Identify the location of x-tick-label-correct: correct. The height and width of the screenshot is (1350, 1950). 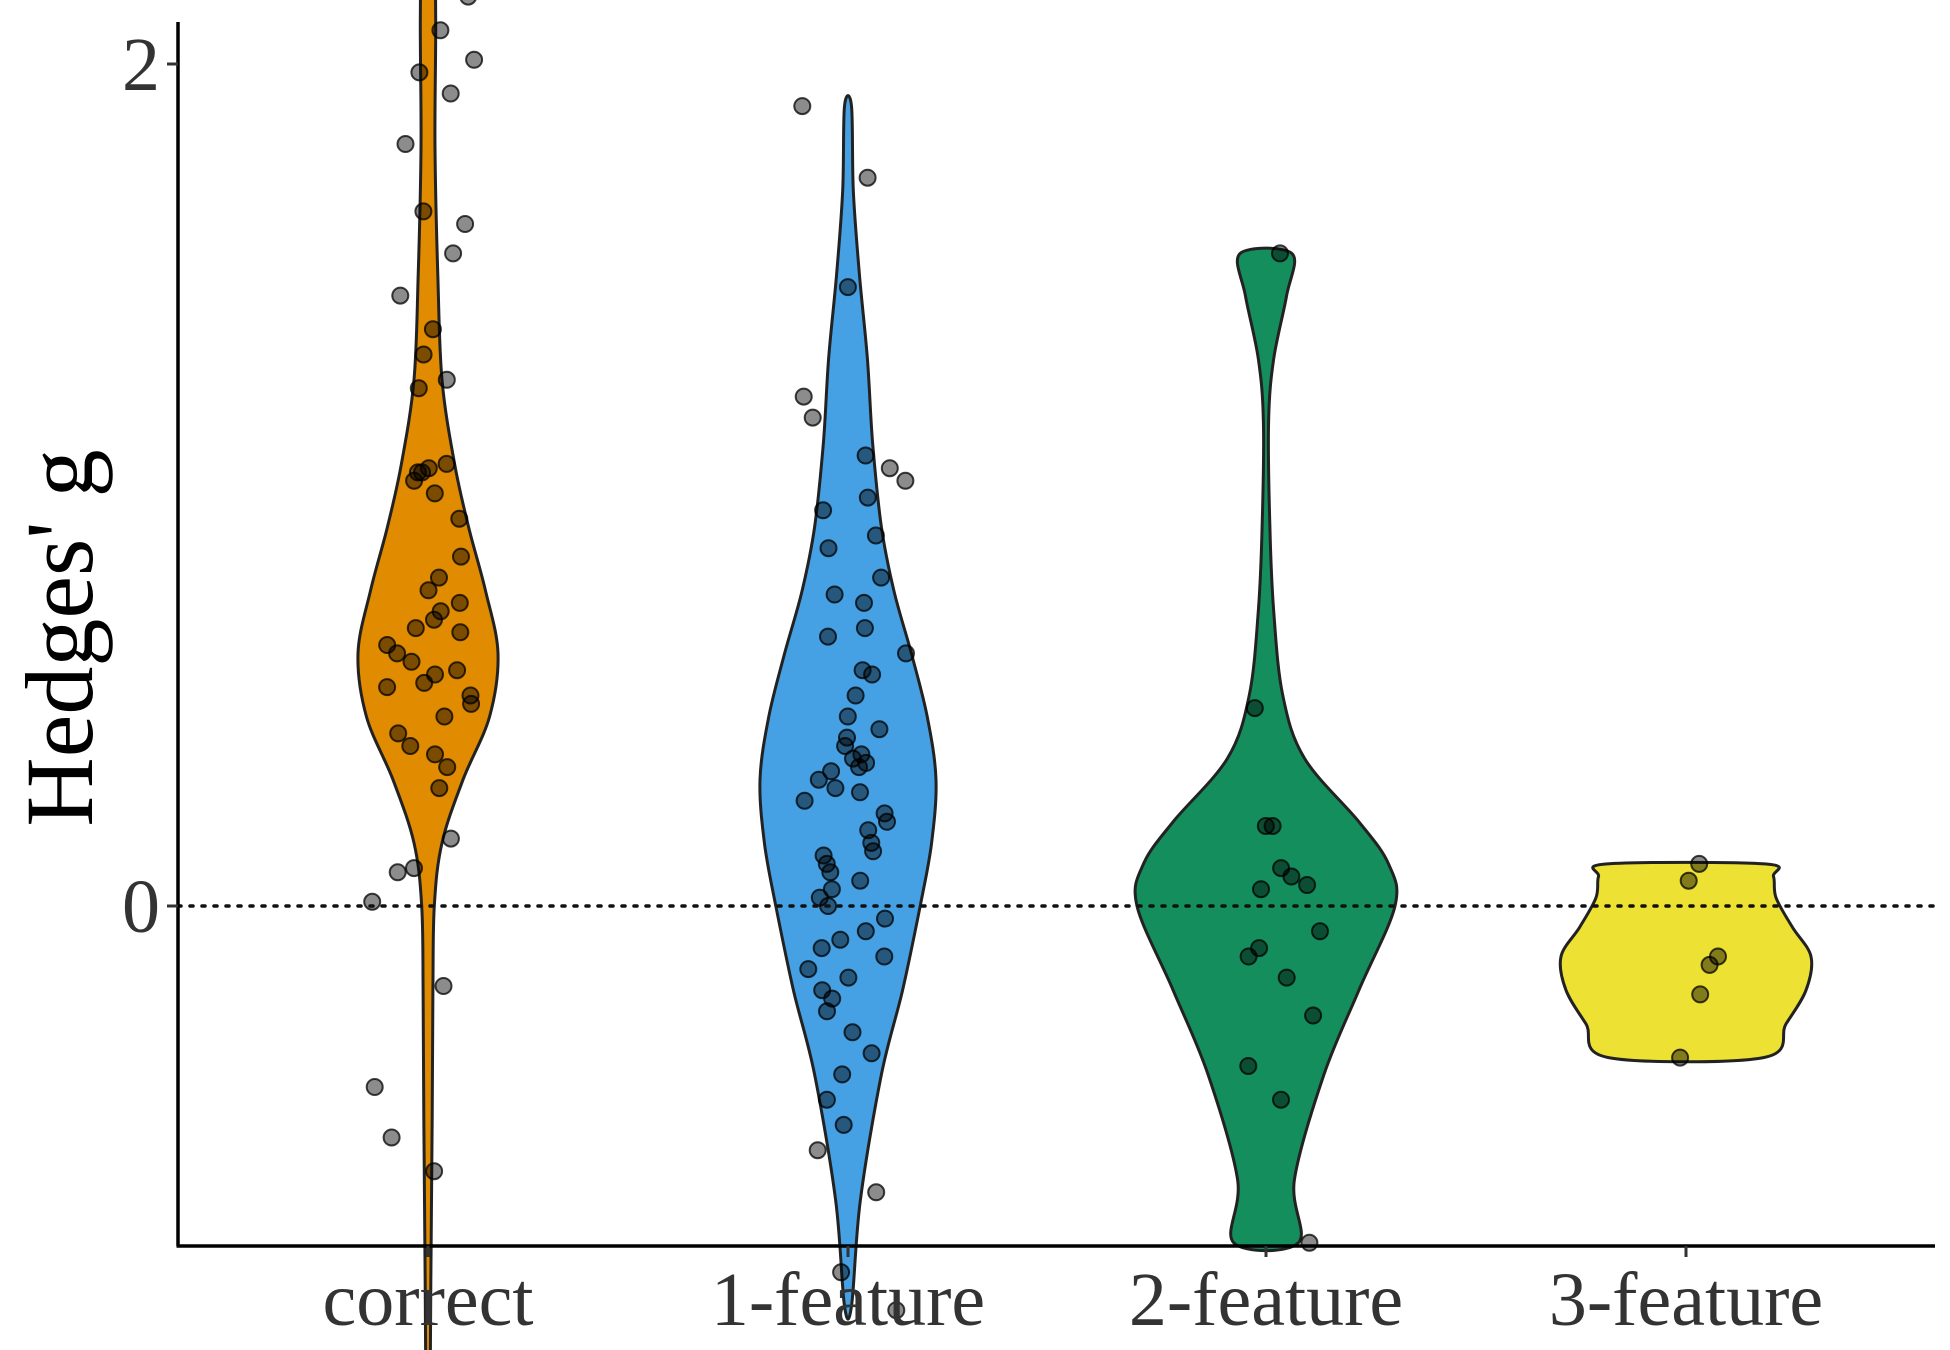
(428, 1300).